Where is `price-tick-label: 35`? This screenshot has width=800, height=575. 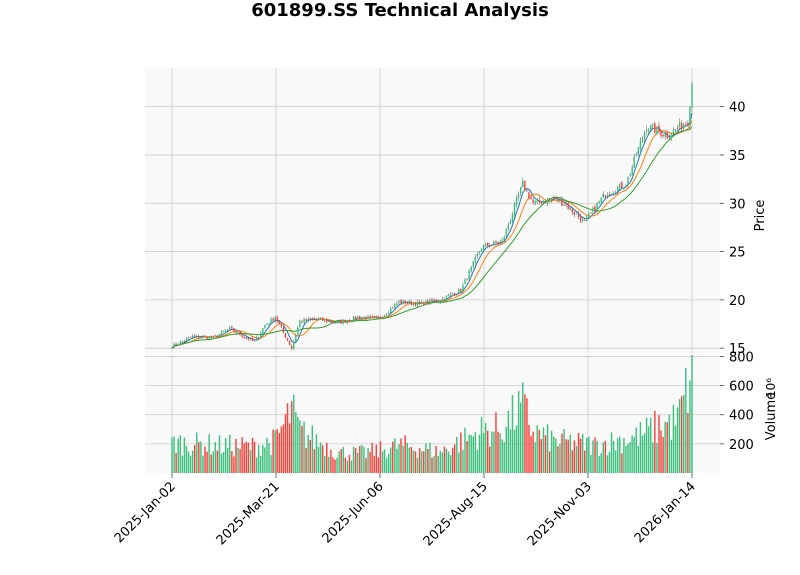 price-tick-label: 35 is located at coordinates (737, 156).